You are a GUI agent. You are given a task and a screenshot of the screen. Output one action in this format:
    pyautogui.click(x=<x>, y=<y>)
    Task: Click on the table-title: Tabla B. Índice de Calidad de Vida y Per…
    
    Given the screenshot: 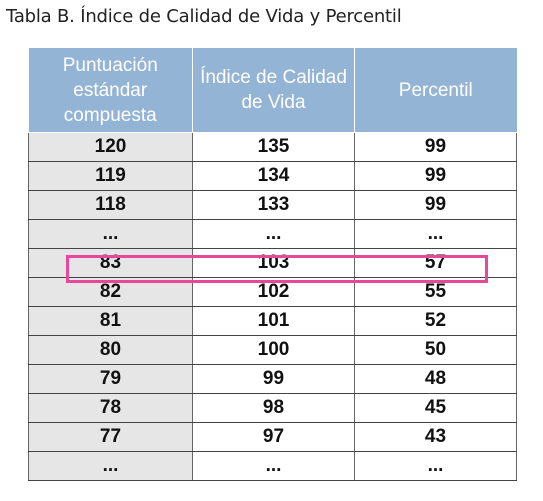 What is the action you would take?
    pyautogui.click(x=204, y=16)
    